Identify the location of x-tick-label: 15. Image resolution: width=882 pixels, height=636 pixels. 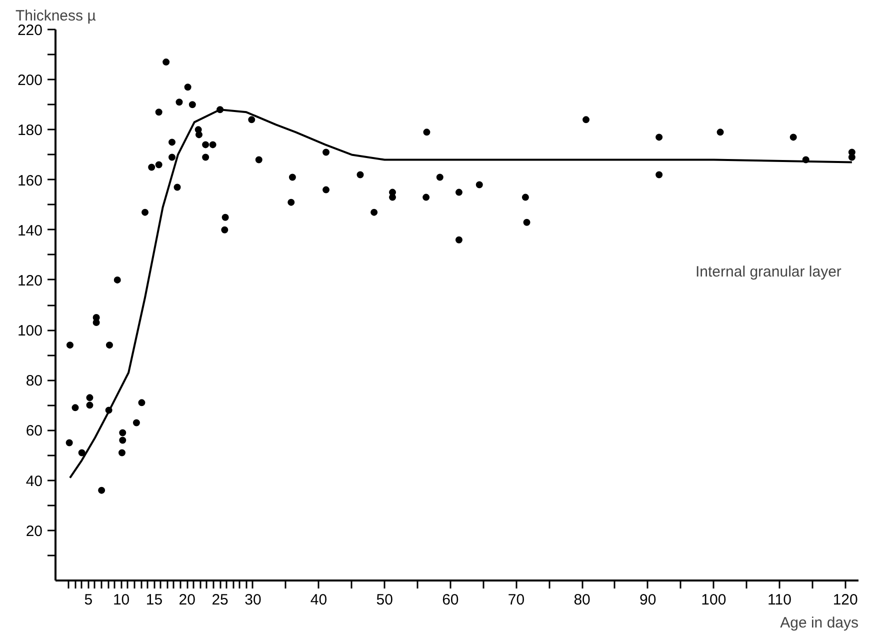
(154, 600).